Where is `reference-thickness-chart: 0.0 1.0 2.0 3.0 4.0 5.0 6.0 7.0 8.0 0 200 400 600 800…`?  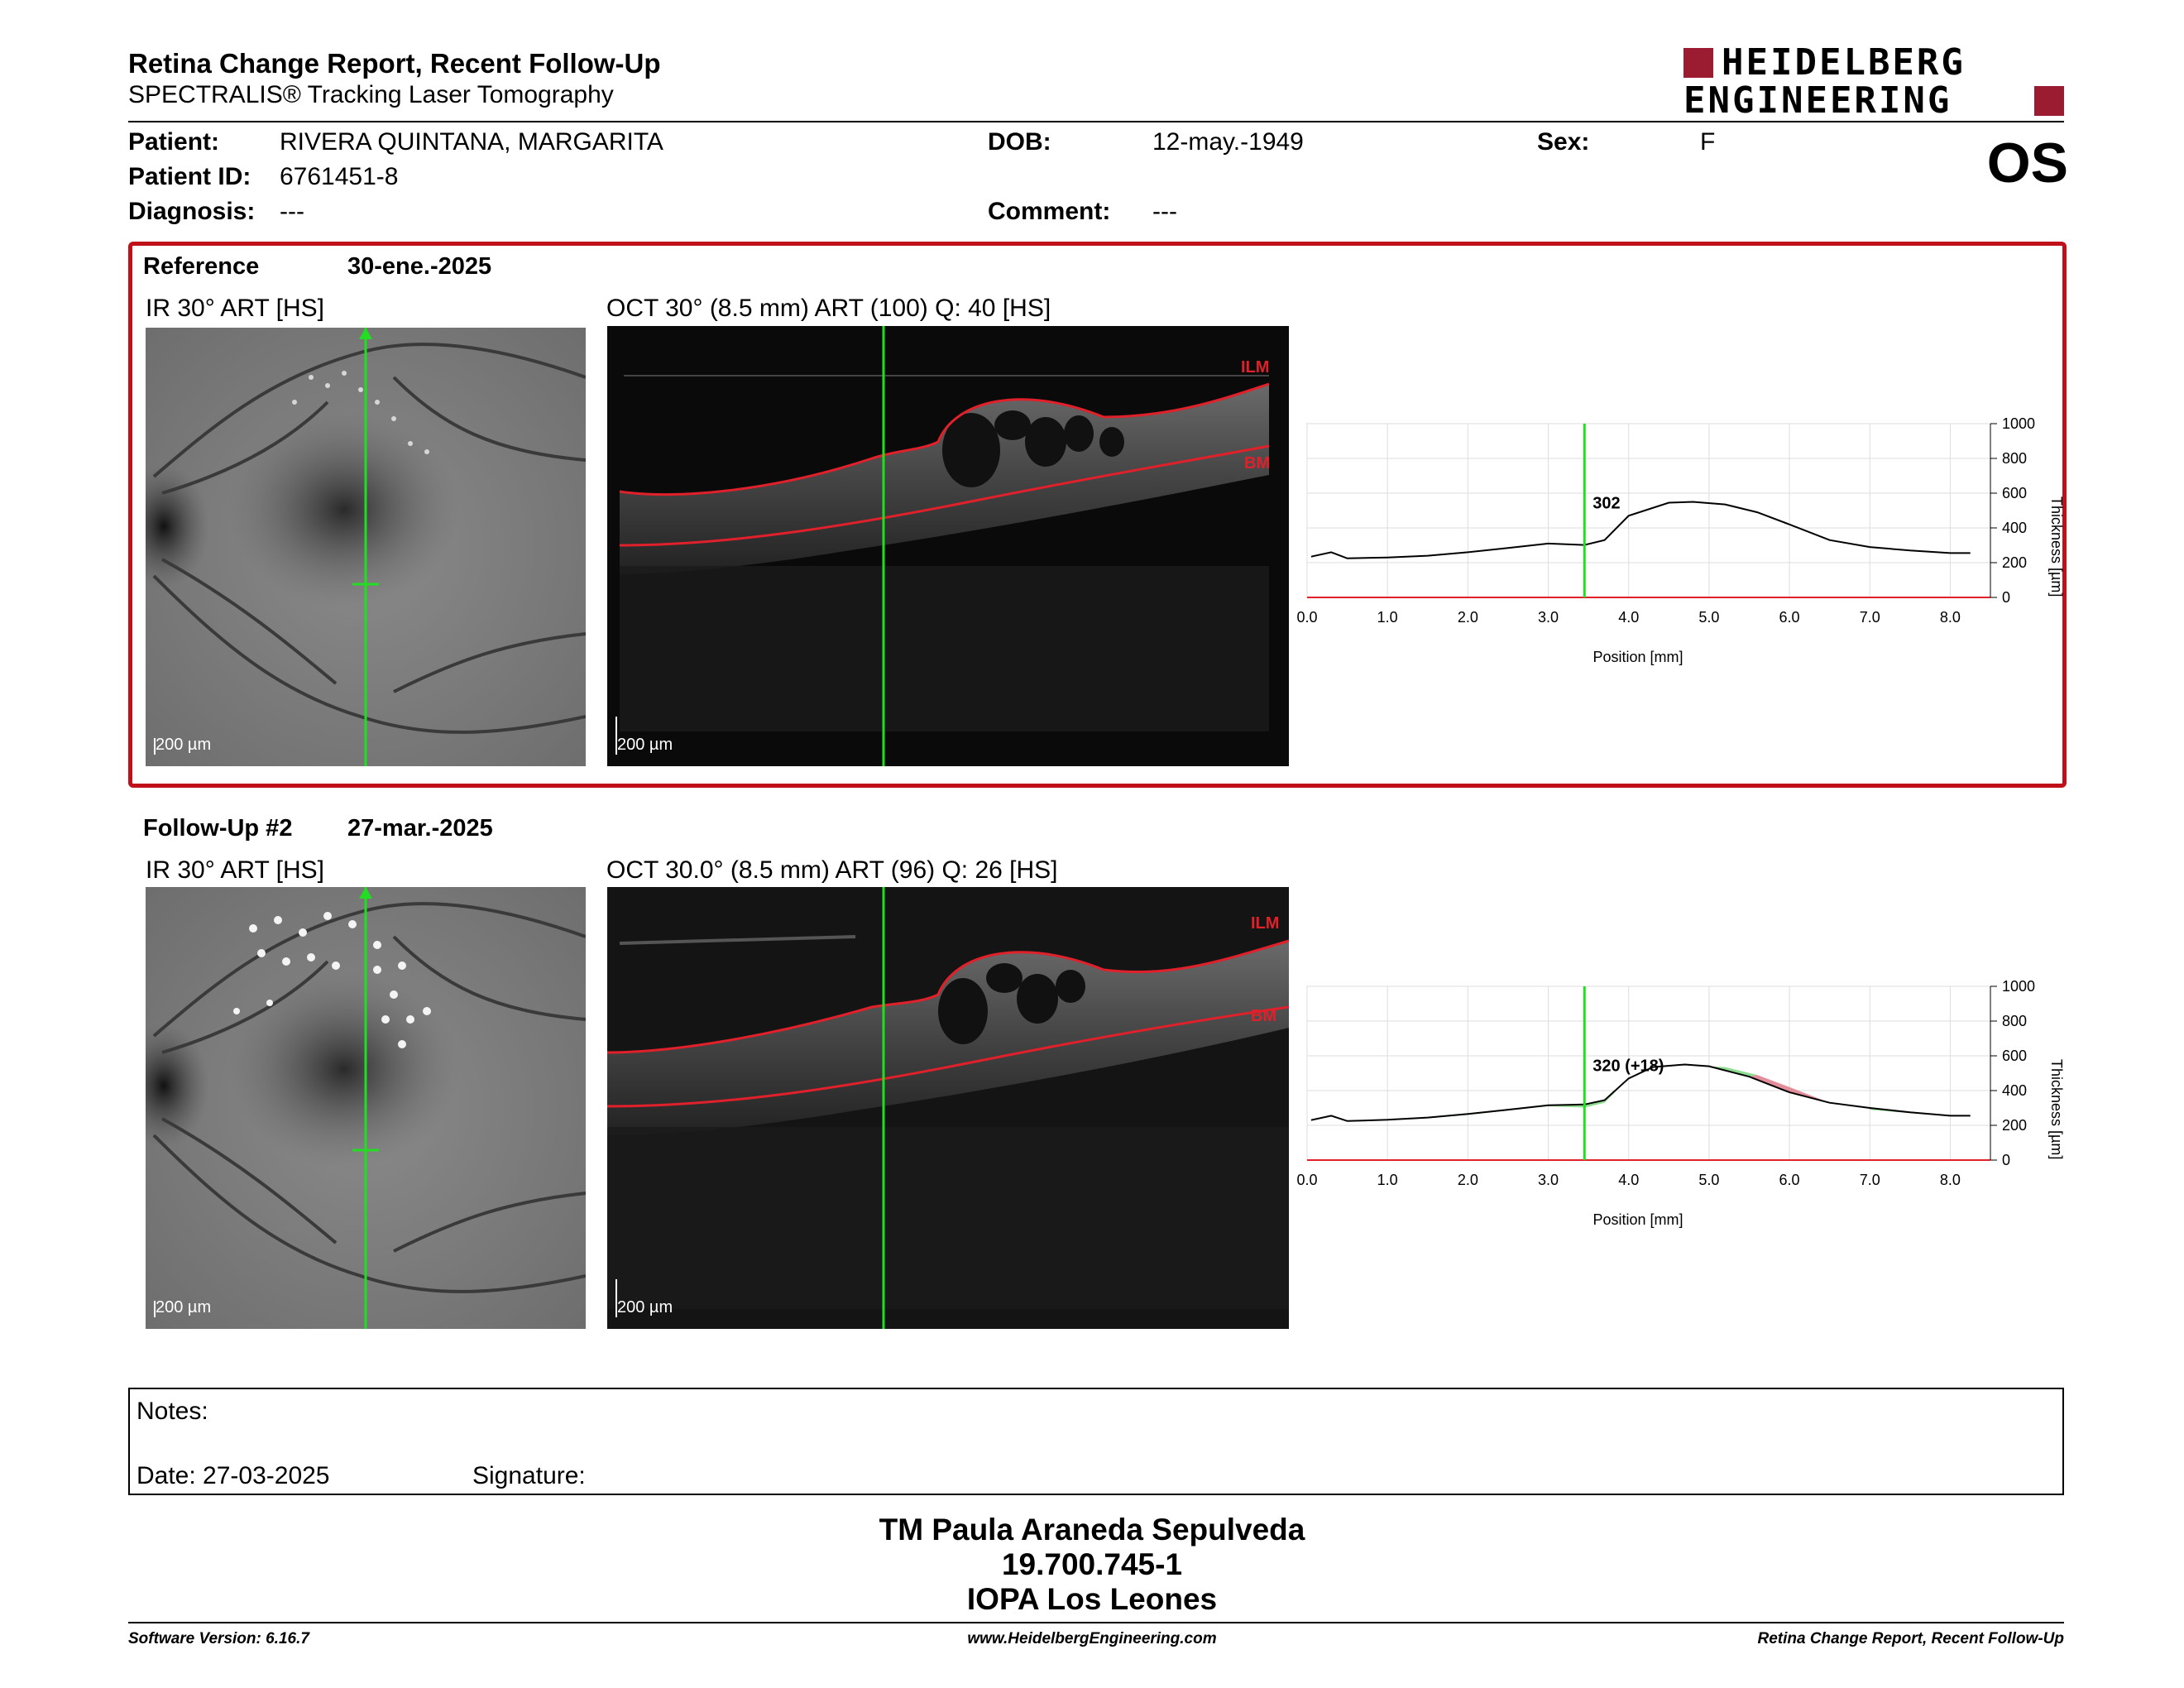
reference-thickness-chart: 0.0 1.0 2.0 3.0 4.0 5.0 6.0 7.0 8.0 0 200 400 600 800… is located at coordinates (1680, 540).